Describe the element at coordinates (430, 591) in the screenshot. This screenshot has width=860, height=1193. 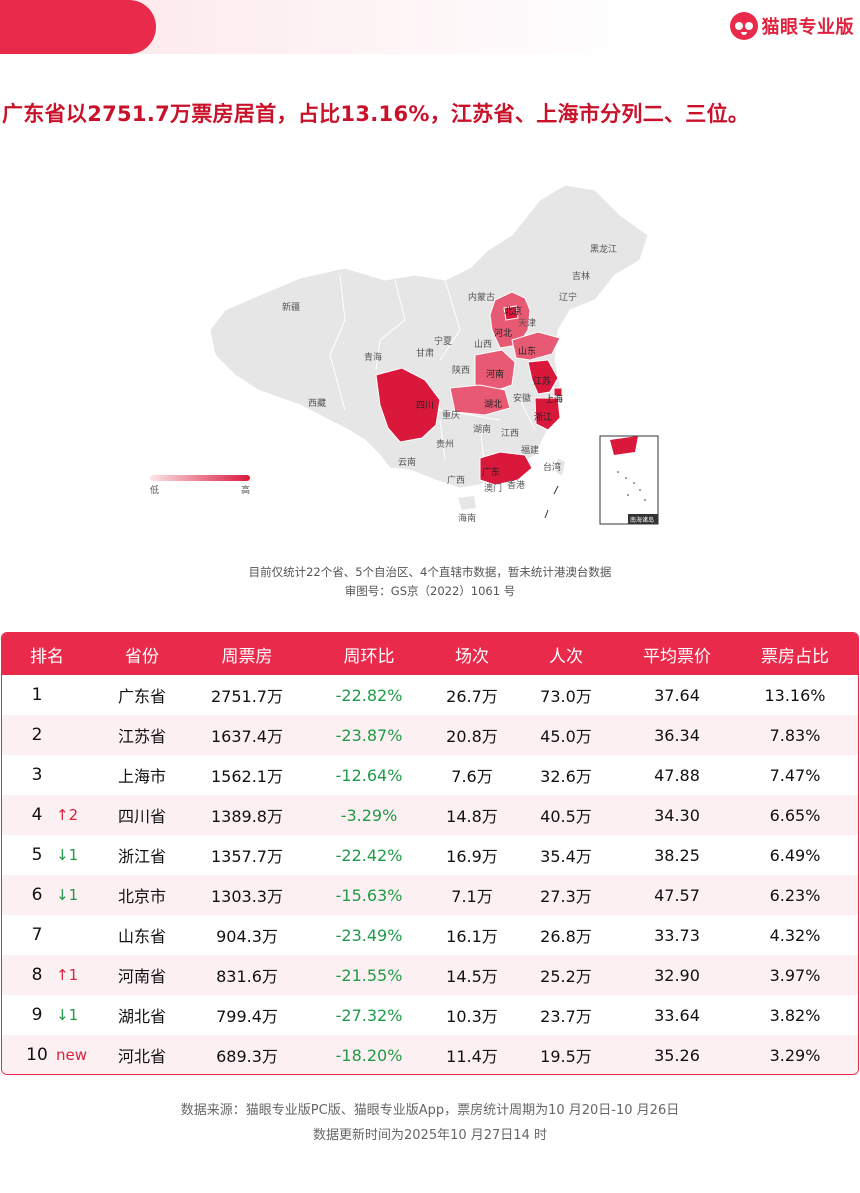
I see `map-caption-approval-number: 审图号：GS京（2022）1061 号` at that location.